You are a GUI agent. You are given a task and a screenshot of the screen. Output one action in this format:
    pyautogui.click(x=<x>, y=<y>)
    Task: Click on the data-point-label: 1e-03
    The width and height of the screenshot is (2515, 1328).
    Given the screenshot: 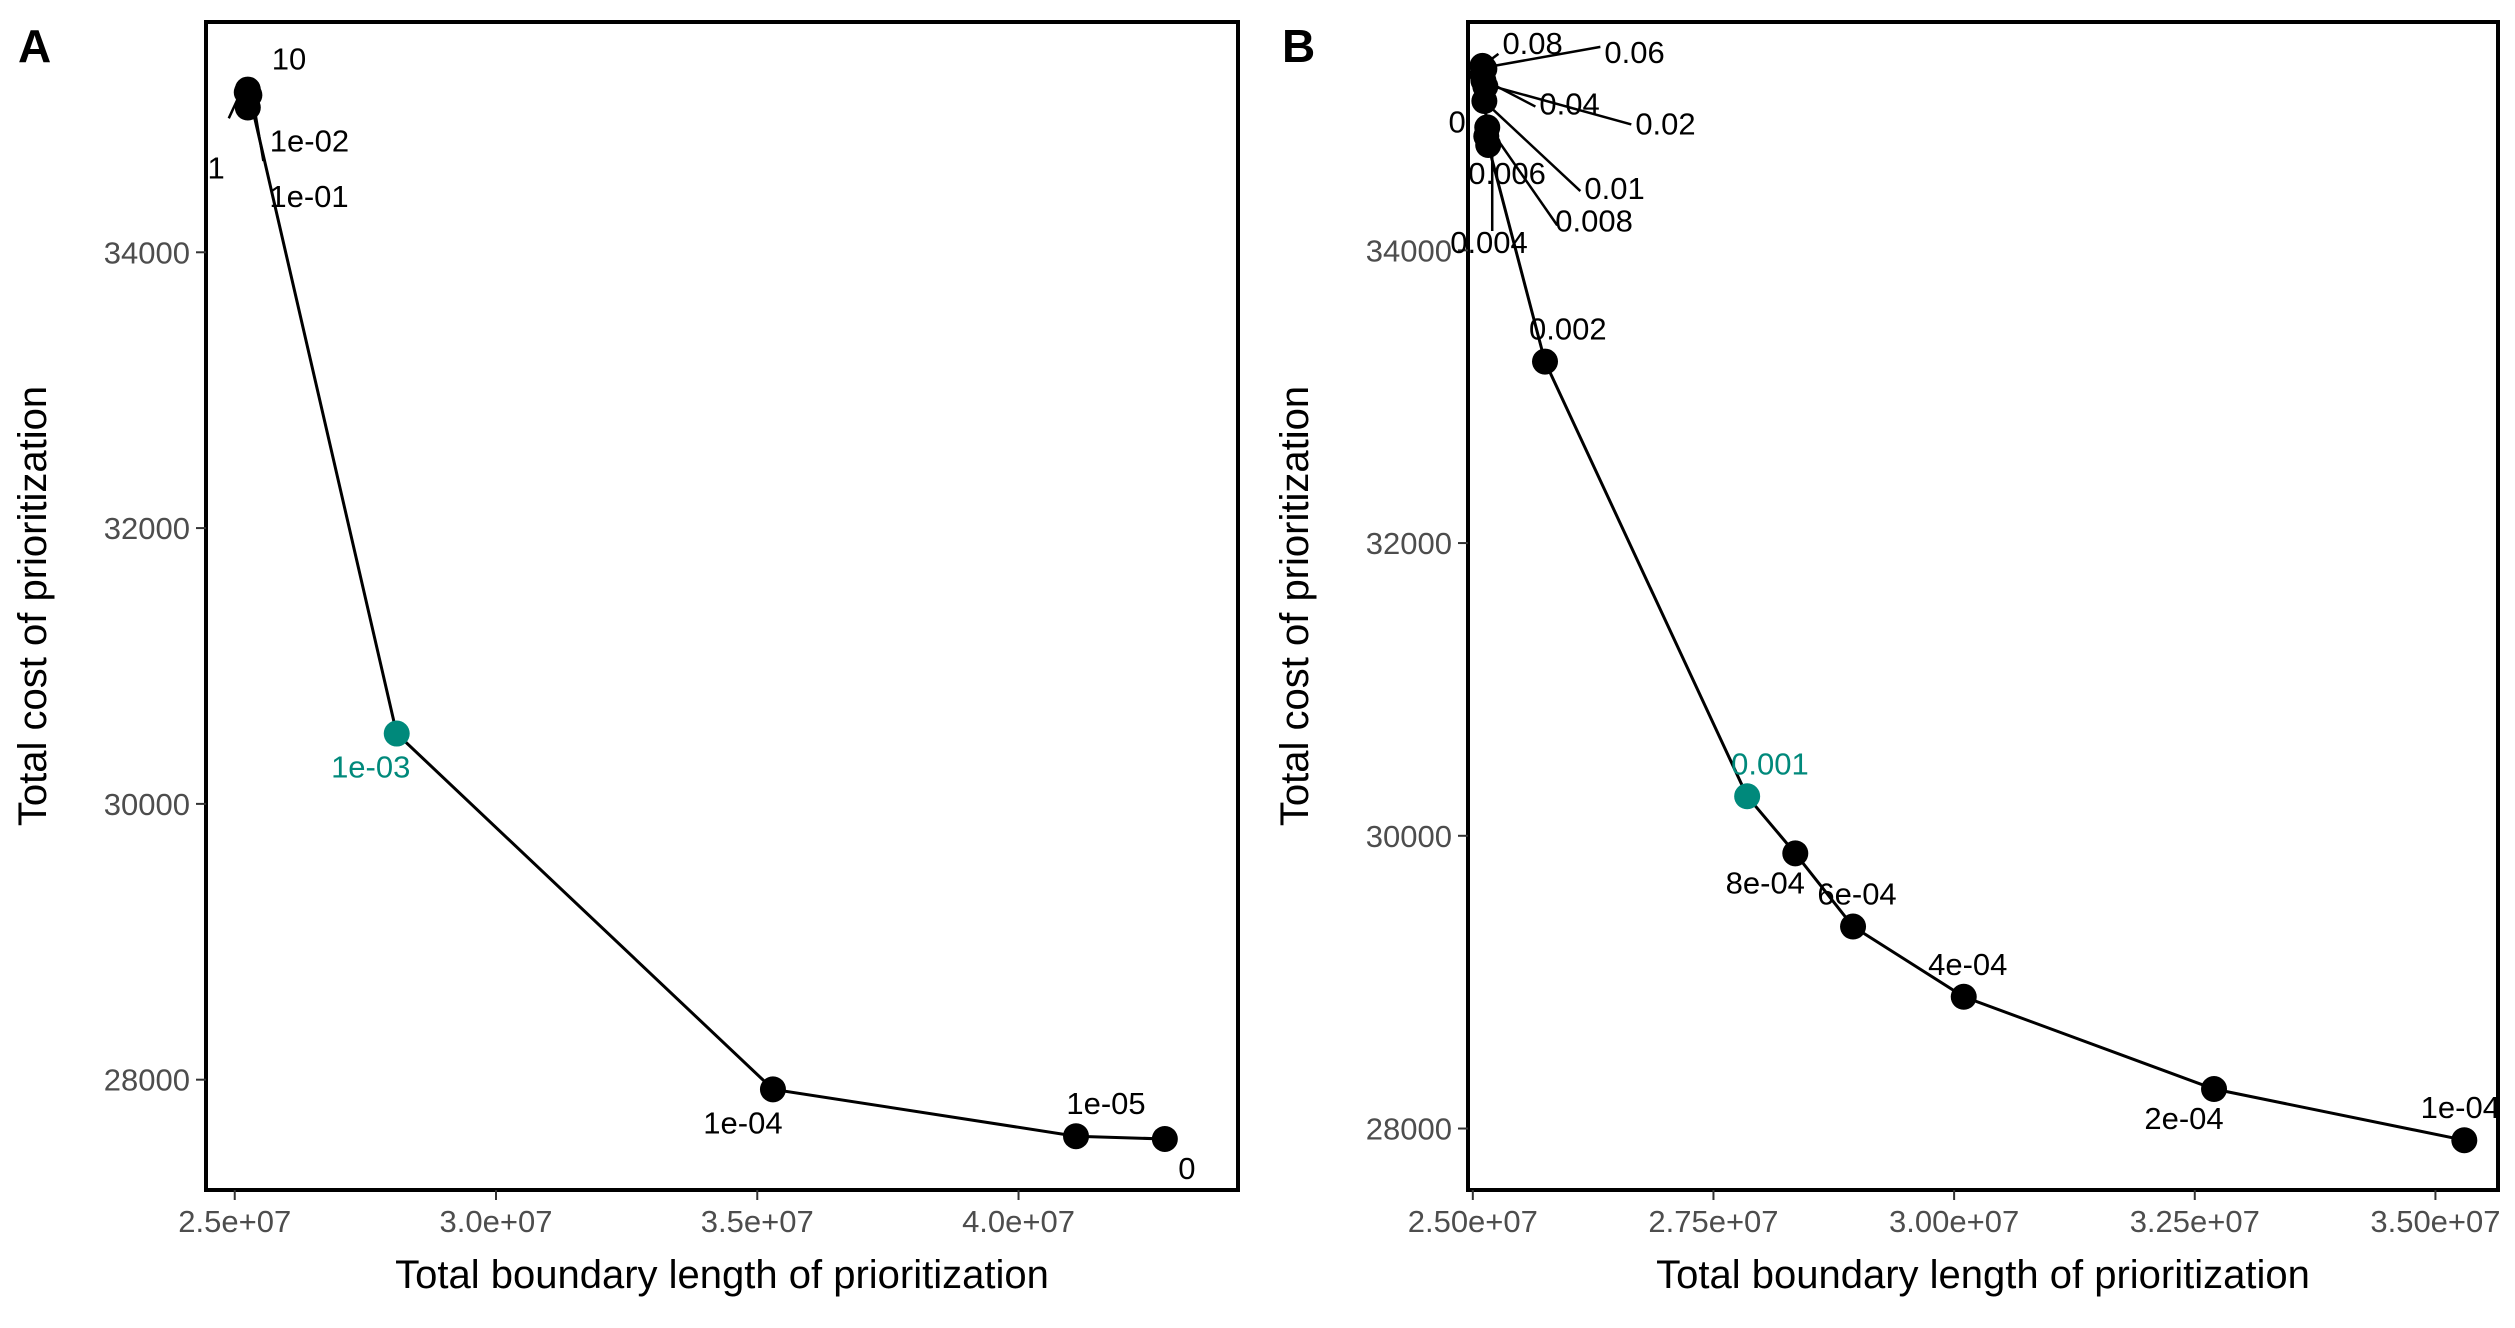 What is the action you would take?
    pyautogui.click(x=370, y=767)
    